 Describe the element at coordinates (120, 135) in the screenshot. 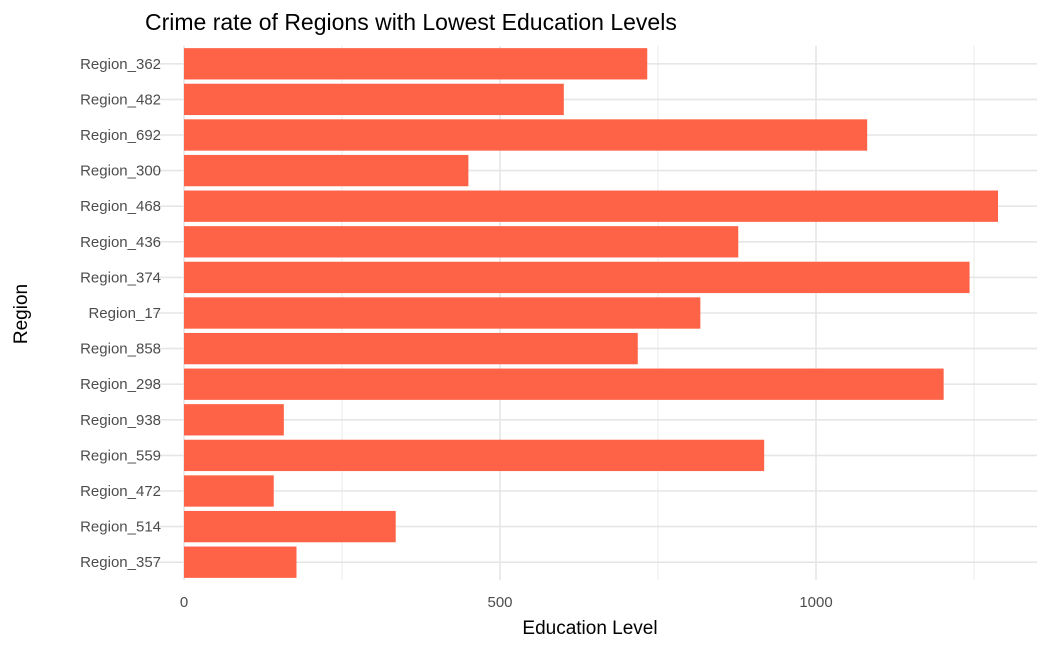

I see `y-tick-label: Region_692` at that location.